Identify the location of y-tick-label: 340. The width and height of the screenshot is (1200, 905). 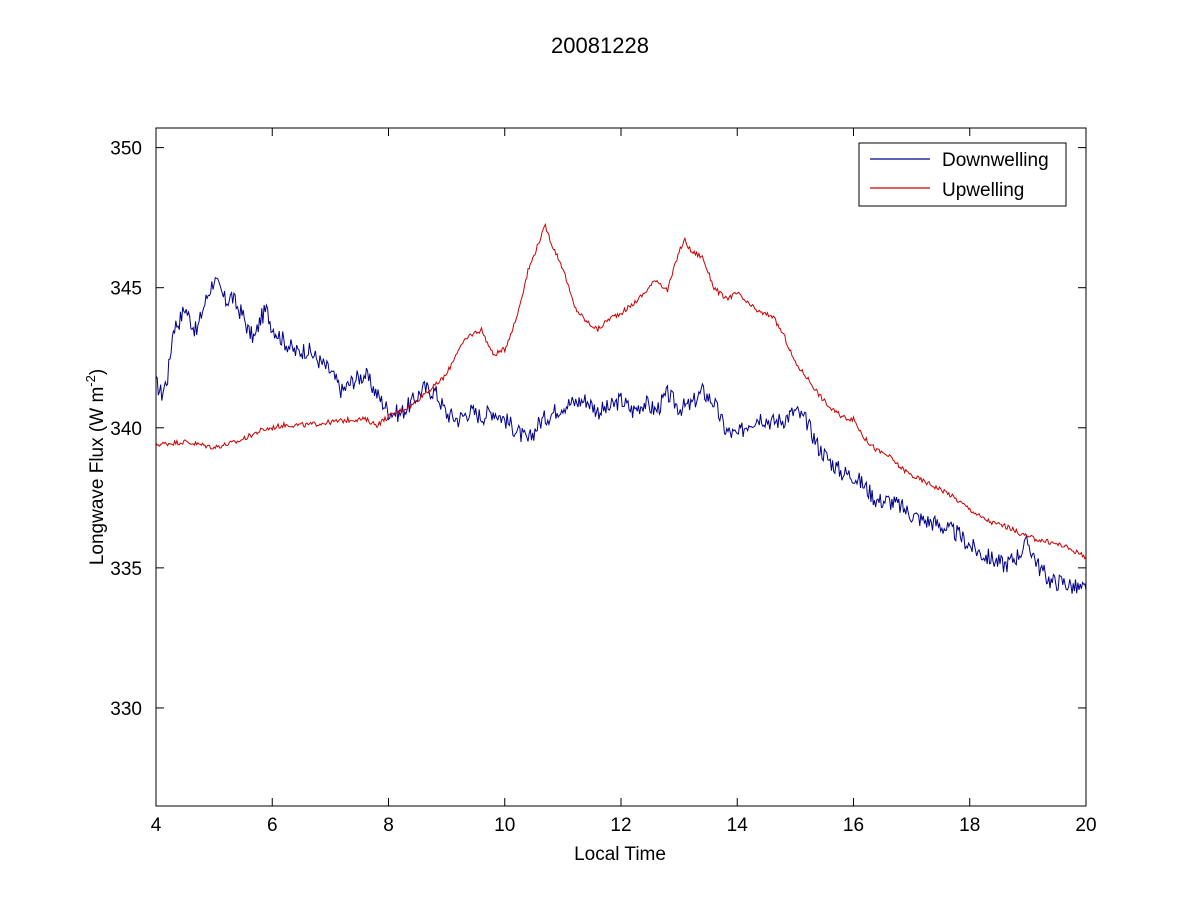
(126, 429).